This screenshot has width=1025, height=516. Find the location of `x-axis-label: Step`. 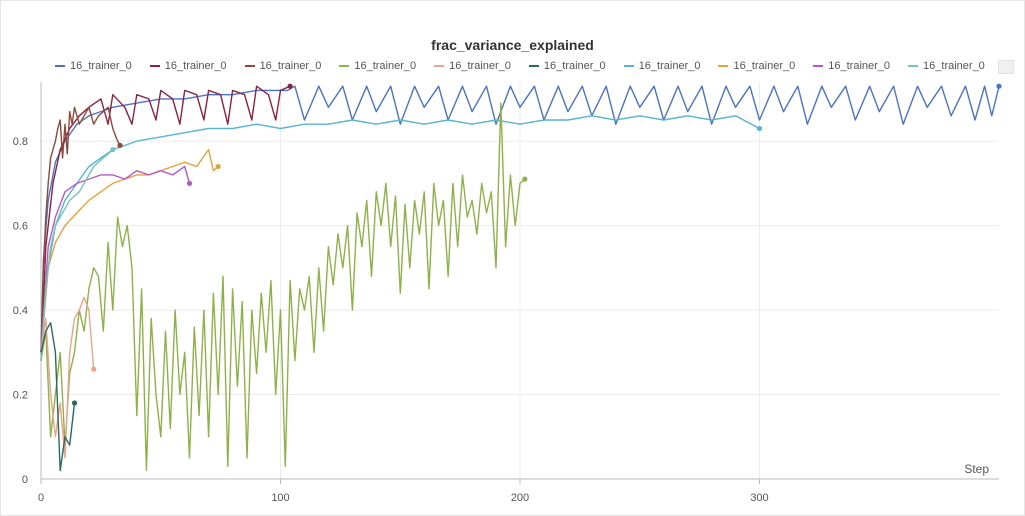

x-axis-label: Step is located at coordinates (976, 469).